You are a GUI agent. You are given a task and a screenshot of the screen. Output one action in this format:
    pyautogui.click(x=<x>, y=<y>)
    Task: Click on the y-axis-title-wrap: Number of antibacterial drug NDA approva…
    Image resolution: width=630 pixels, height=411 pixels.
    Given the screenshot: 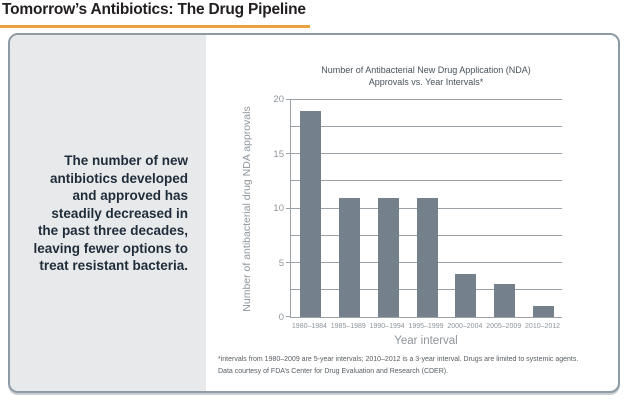 What is the action you would take?
    pyautogui.click(x=247, y=209)
    